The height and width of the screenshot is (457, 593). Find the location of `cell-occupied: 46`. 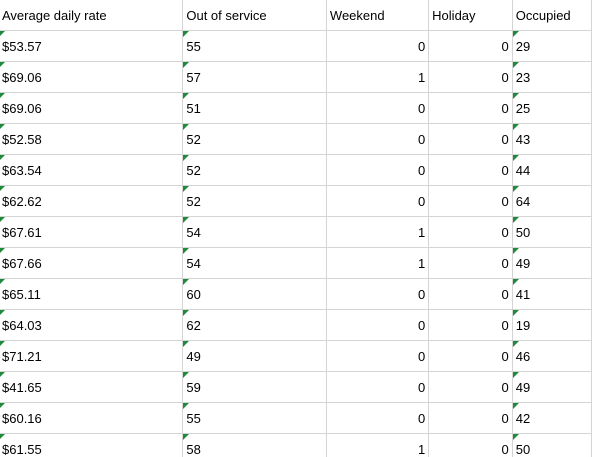

cell-occupied: 46 is located at coordinates (552, 356).